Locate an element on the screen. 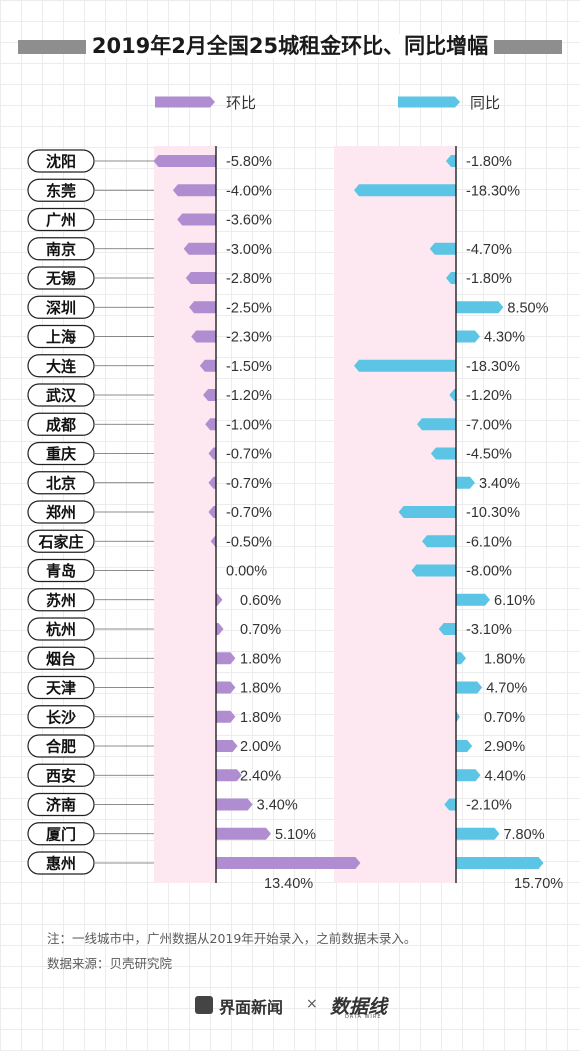 The image size is (580, 1051). city-label: 长沙 is located at coordinates (61, 717).